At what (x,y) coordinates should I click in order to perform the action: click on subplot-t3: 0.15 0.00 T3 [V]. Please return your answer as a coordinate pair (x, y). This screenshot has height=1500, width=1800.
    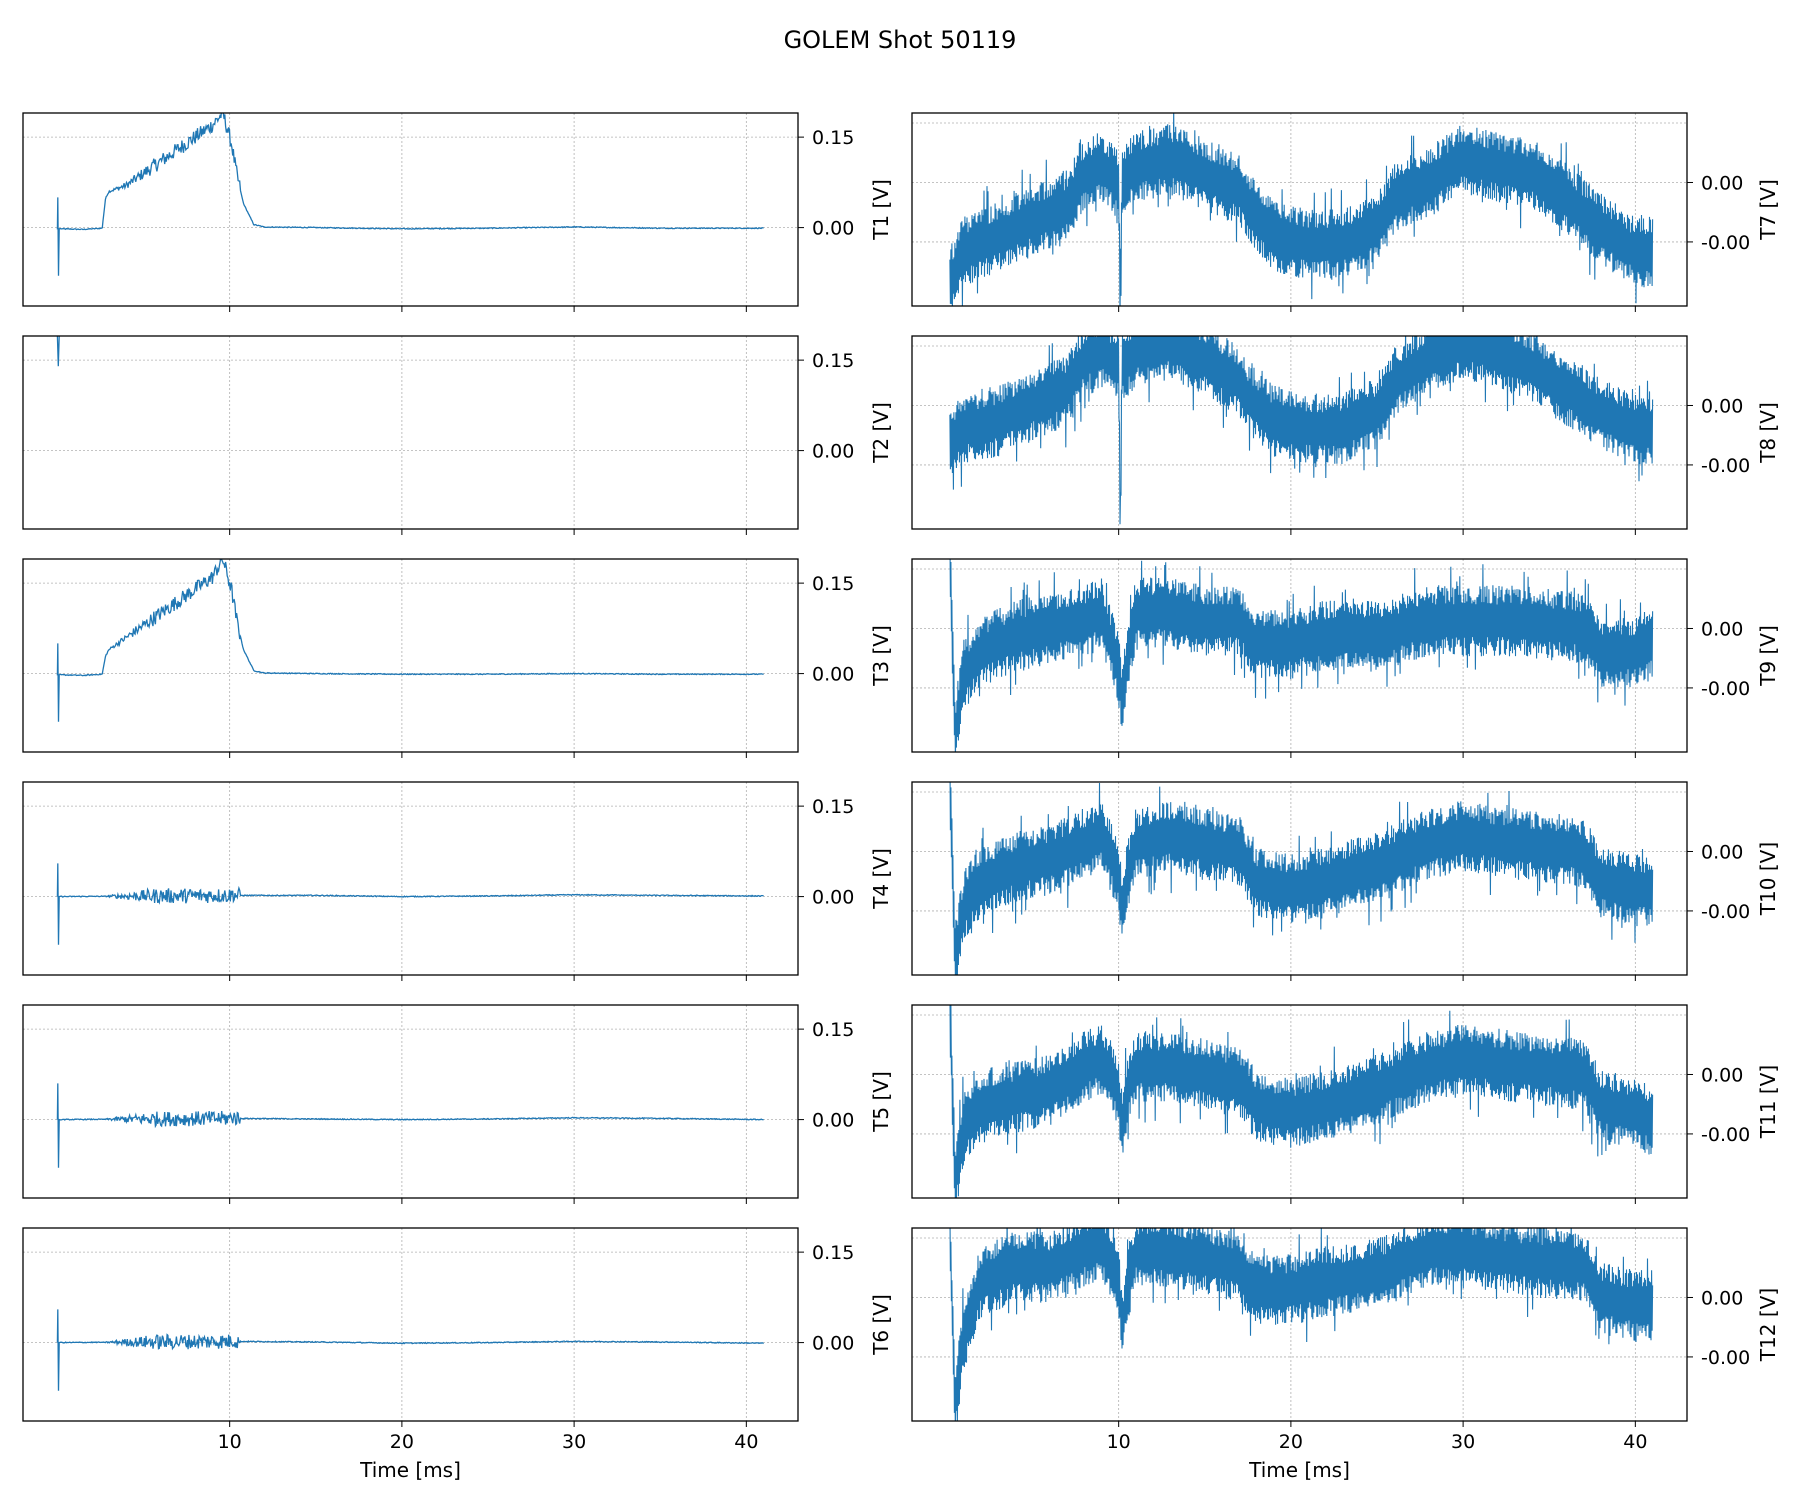
    Looking at the image, I should click on (457, 658).